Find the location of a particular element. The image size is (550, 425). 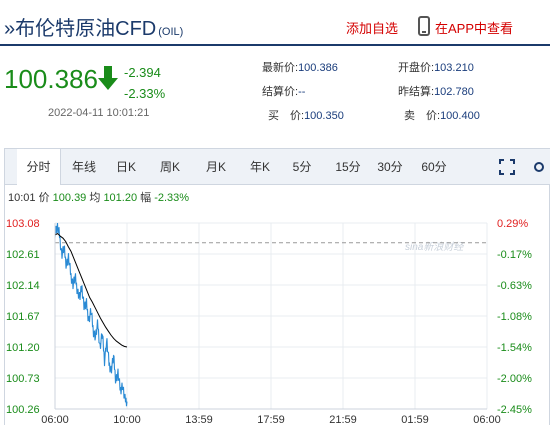

crosshair-info: 10:01 价 100.39 均 101.20 幅 -2.33% is located at coordinates (98, 197).